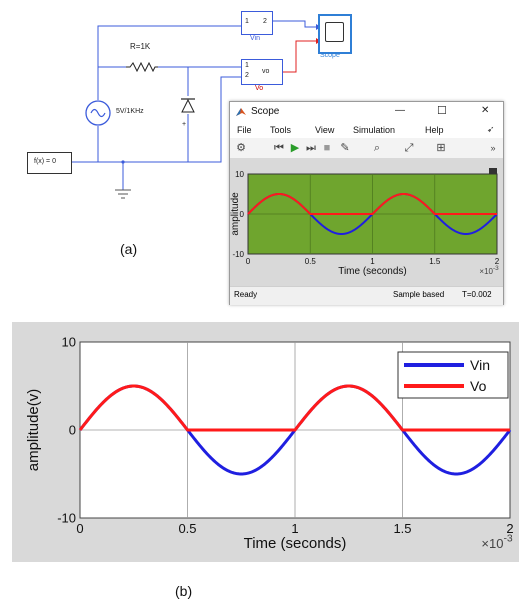 The height and width of the screenshot is (603, 529). I want to click on wire-bottom, so click(156, 119).